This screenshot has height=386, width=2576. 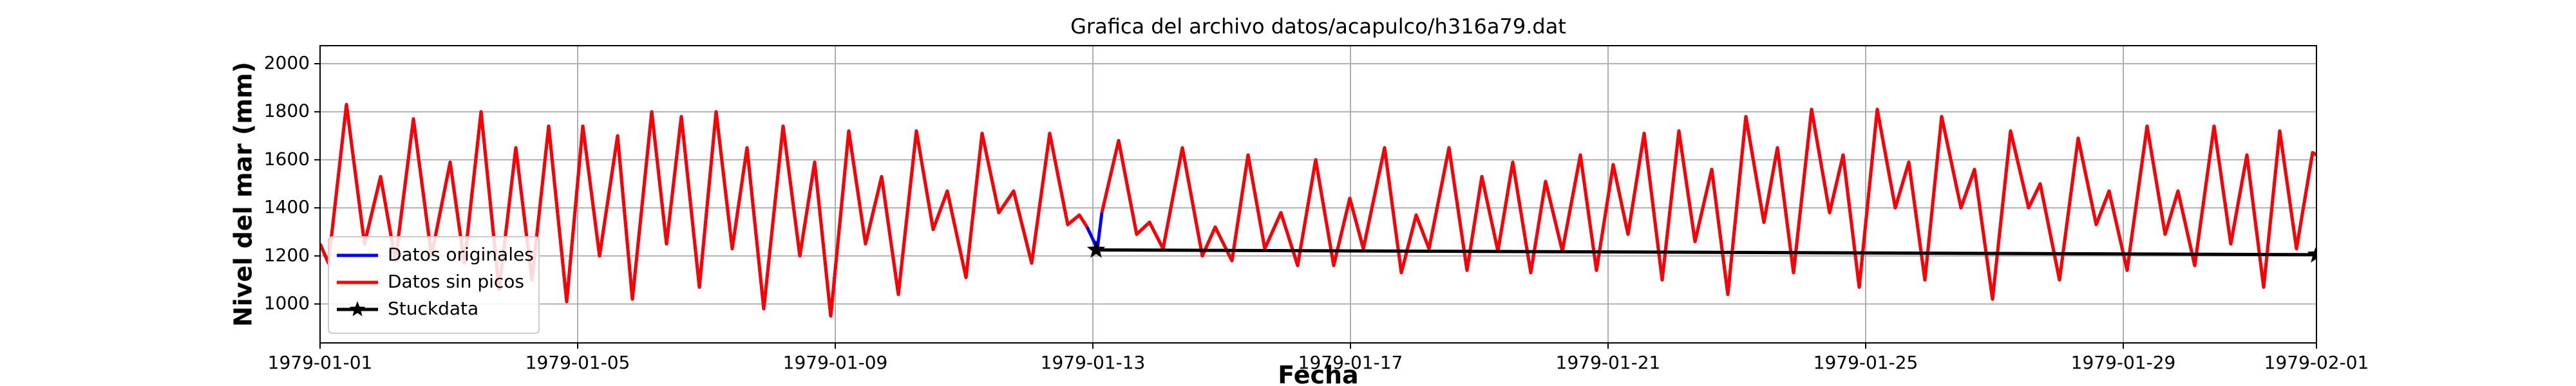 I want to click on x-tick-label: 1979-01-09, so click(x=836, y=362).